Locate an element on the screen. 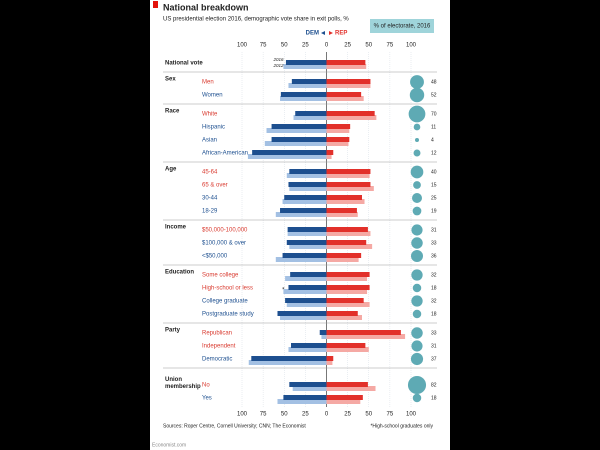 The width and height of the screenshot is (600, 450). row-label: High-school or less is located at coordinates (227, 289).